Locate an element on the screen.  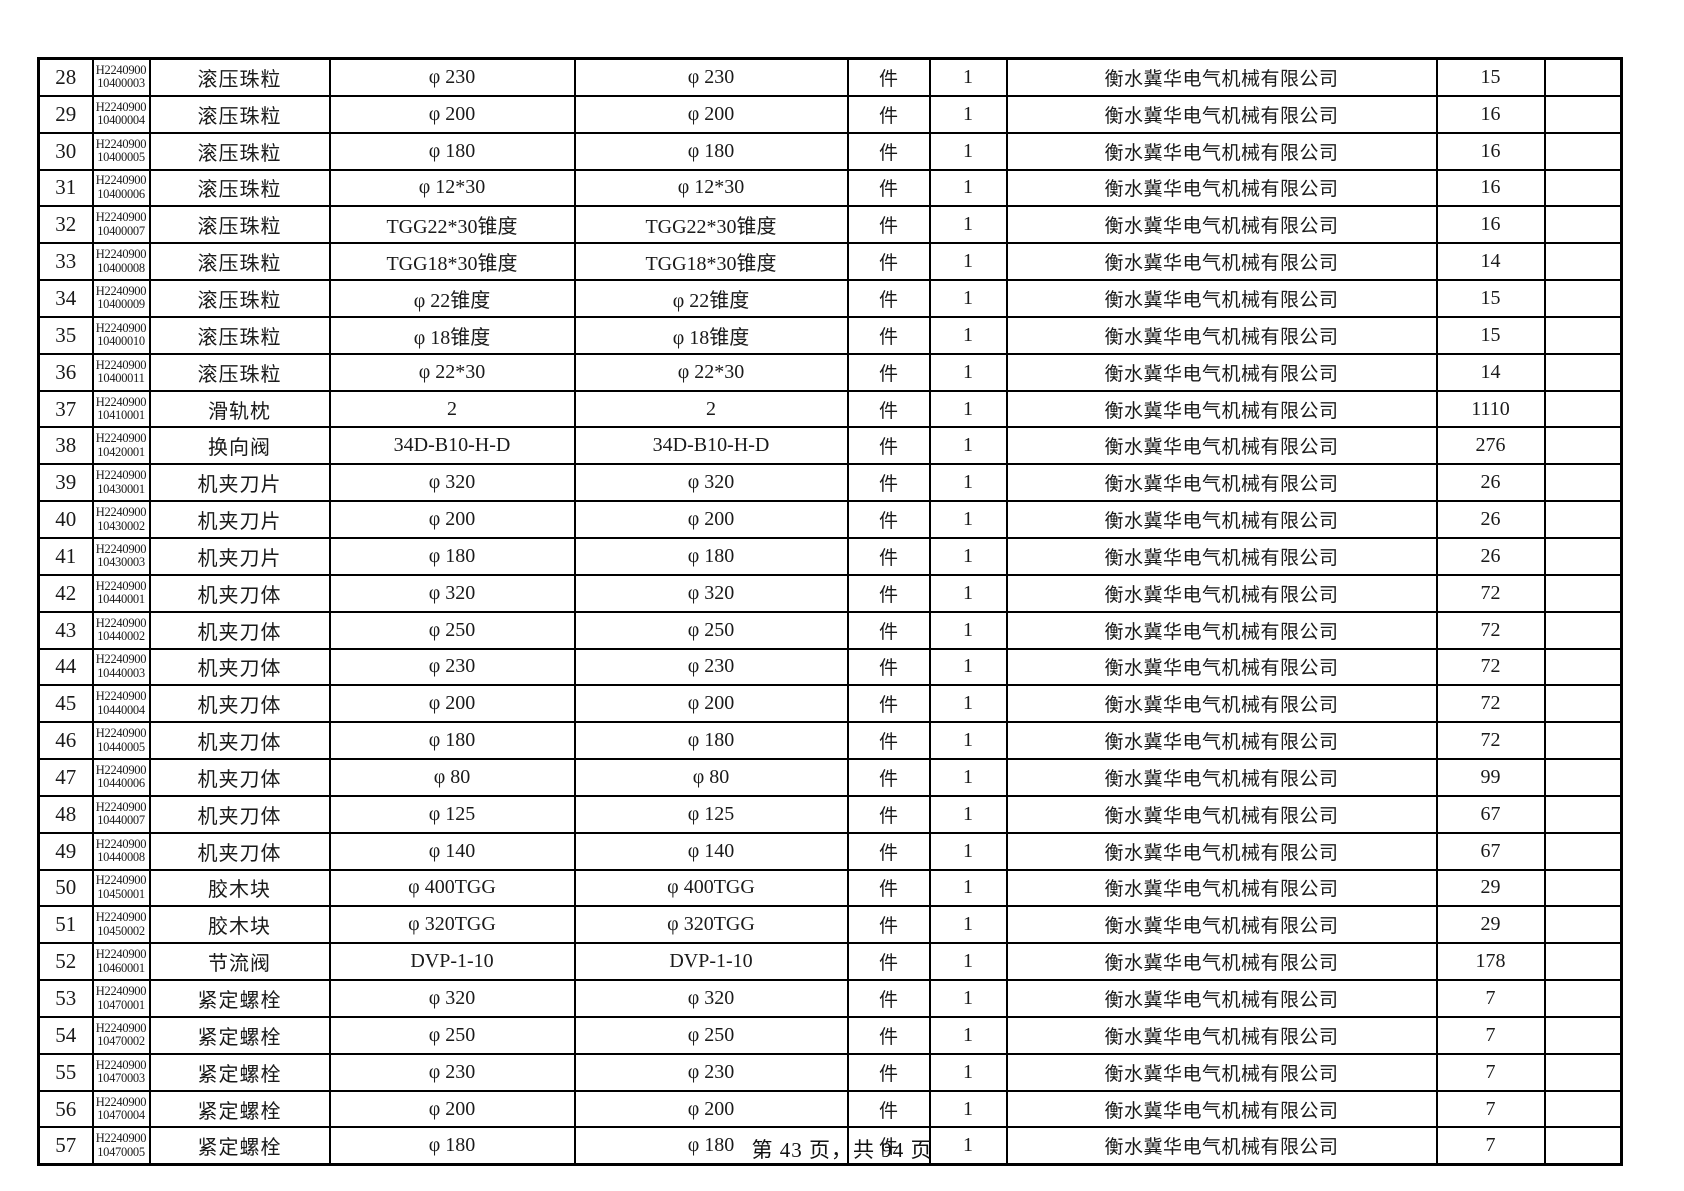
item-code-number: 10400007 is located at coordinates (121, 230).